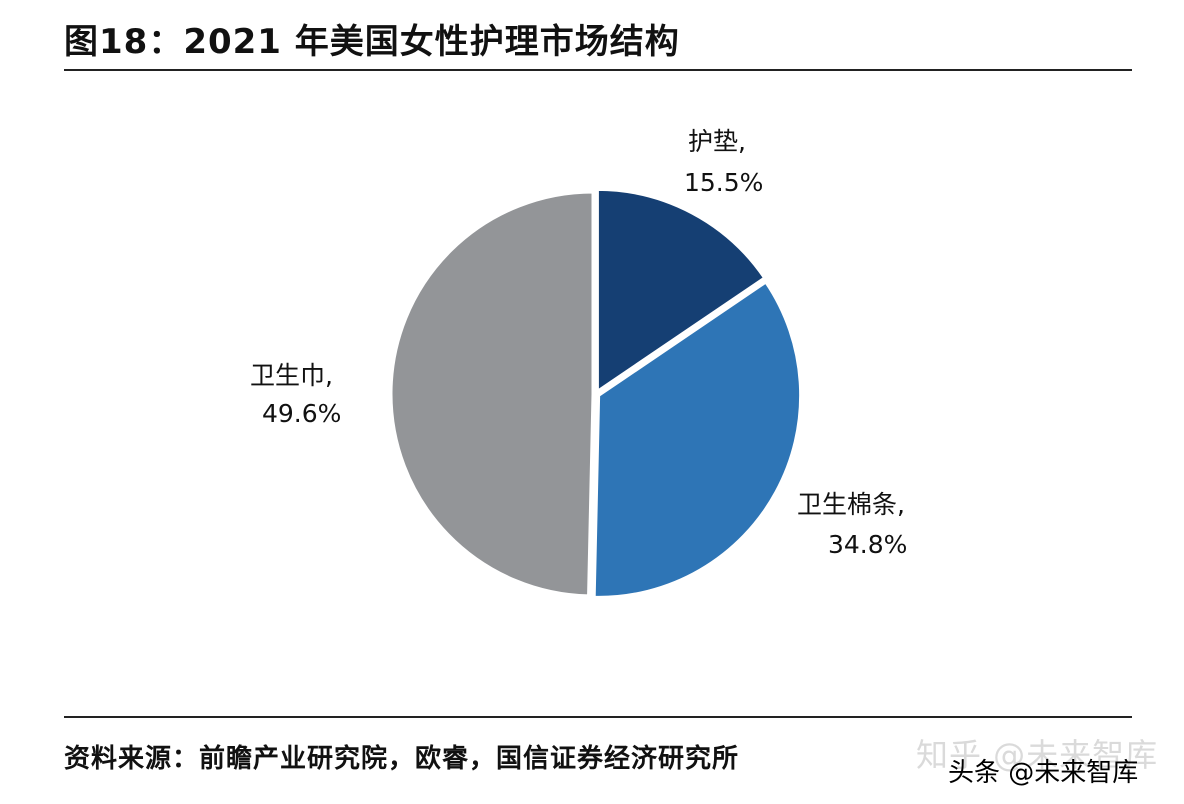 This screenshot has height=804, width=1184. What do you see at coordinates (598, 70) in the screenshot?
I see `top-divider` at bounding box center [598, 70].